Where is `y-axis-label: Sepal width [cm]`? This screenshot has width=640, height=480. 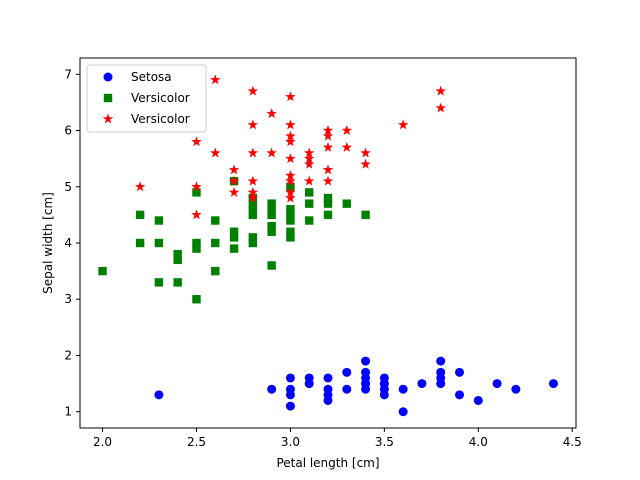
y-axis-label: Sepal width [cm] is located at coordinates (48, 243).